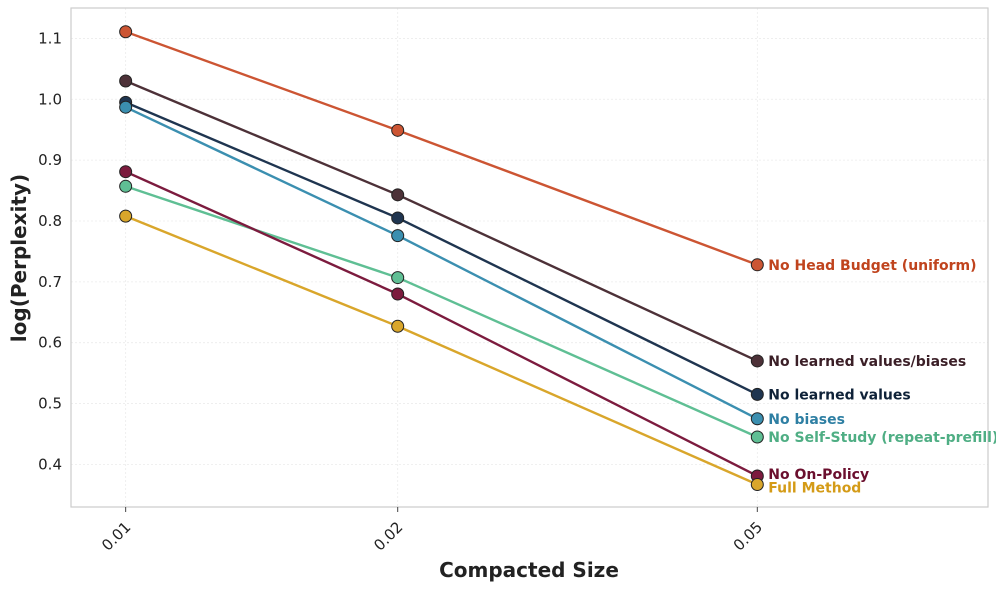 This screenshot has height=590, width=996. What do you see at coordinates (50, 38) in the screenshot?
I see `y-tick-label: 1.1` at bounding box center [50, 38].